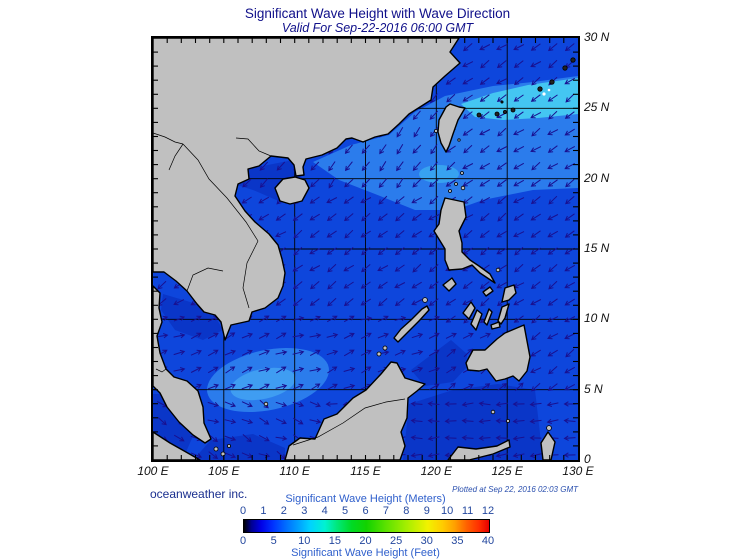  Describe the element at coordinates (426, 511) in the screenshot. I see `legend-tick-meters: 9` at that location.